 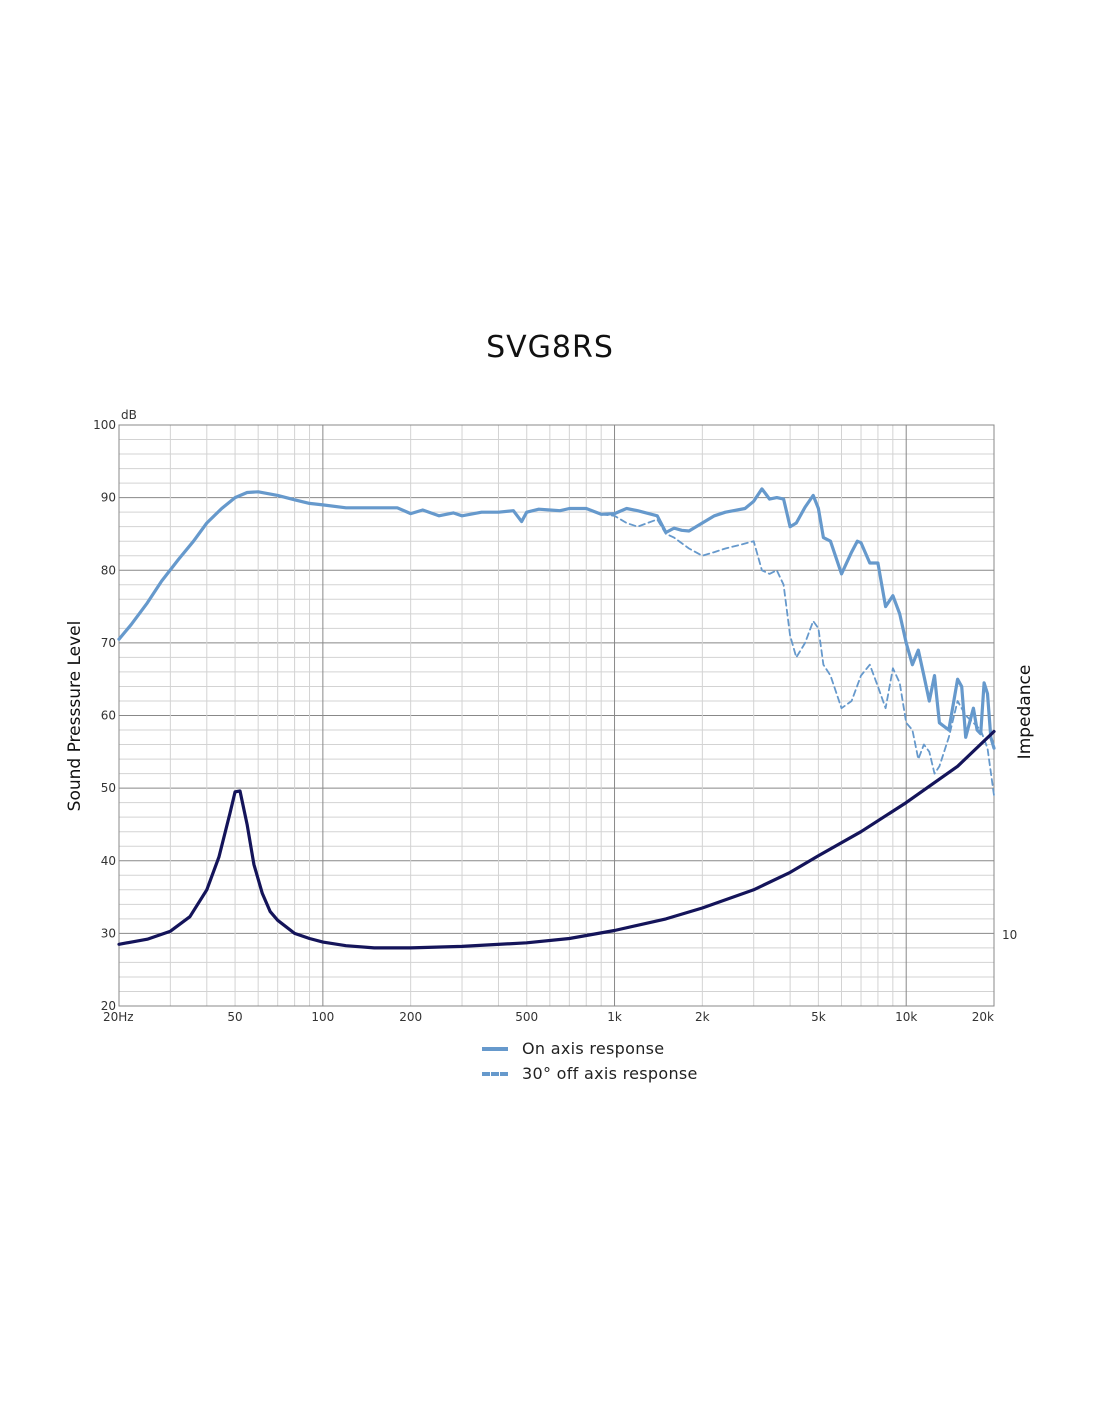 I want to click on x-tick-label: 10k, so click(x=906, y=1017).